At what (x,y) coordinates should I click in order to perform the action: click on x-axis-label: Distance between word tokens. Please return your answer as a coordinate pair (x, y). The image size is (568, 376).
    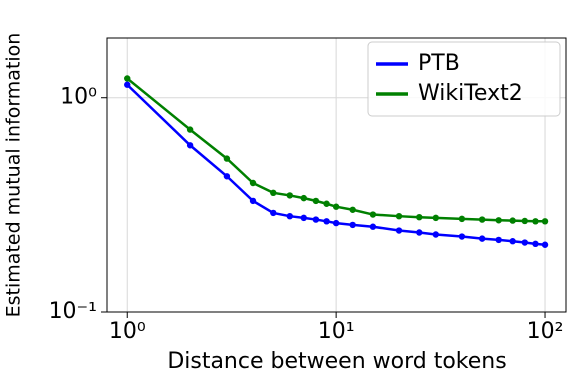
    Looking at the image, I should click on (336, 361).